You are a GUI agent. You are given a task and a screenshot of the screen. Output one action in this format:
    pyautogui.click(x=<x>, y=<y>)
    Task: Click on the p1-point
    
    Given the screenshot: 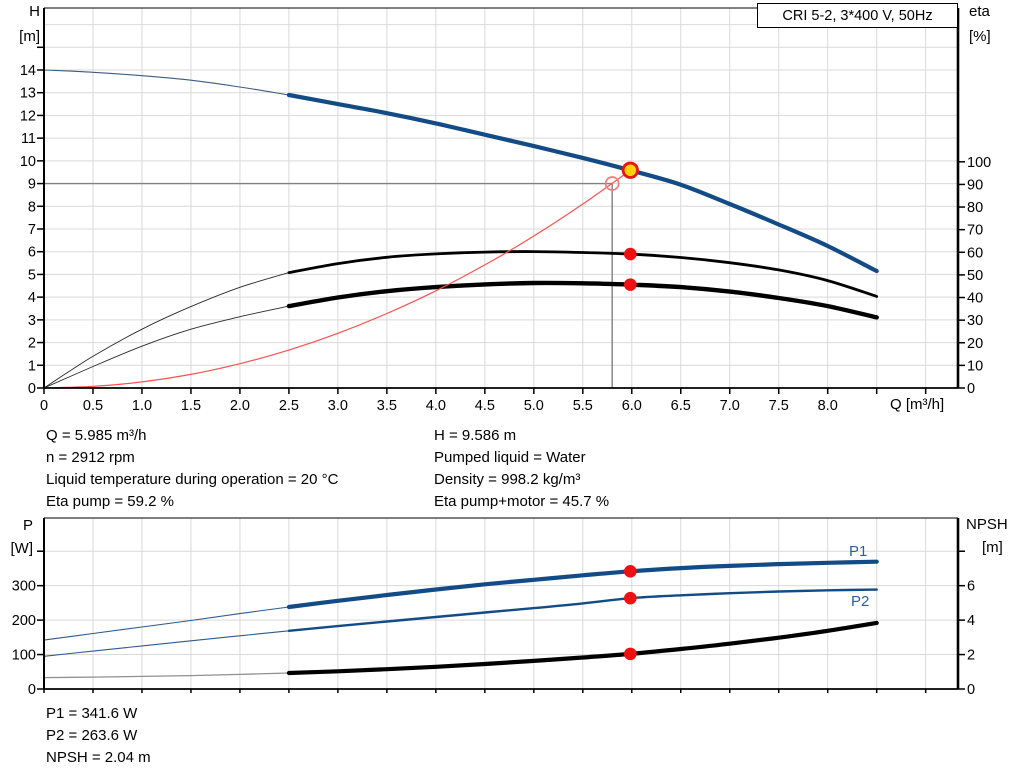 What is the action you would take?
    pyautogui.click(x=630, y=571)
    